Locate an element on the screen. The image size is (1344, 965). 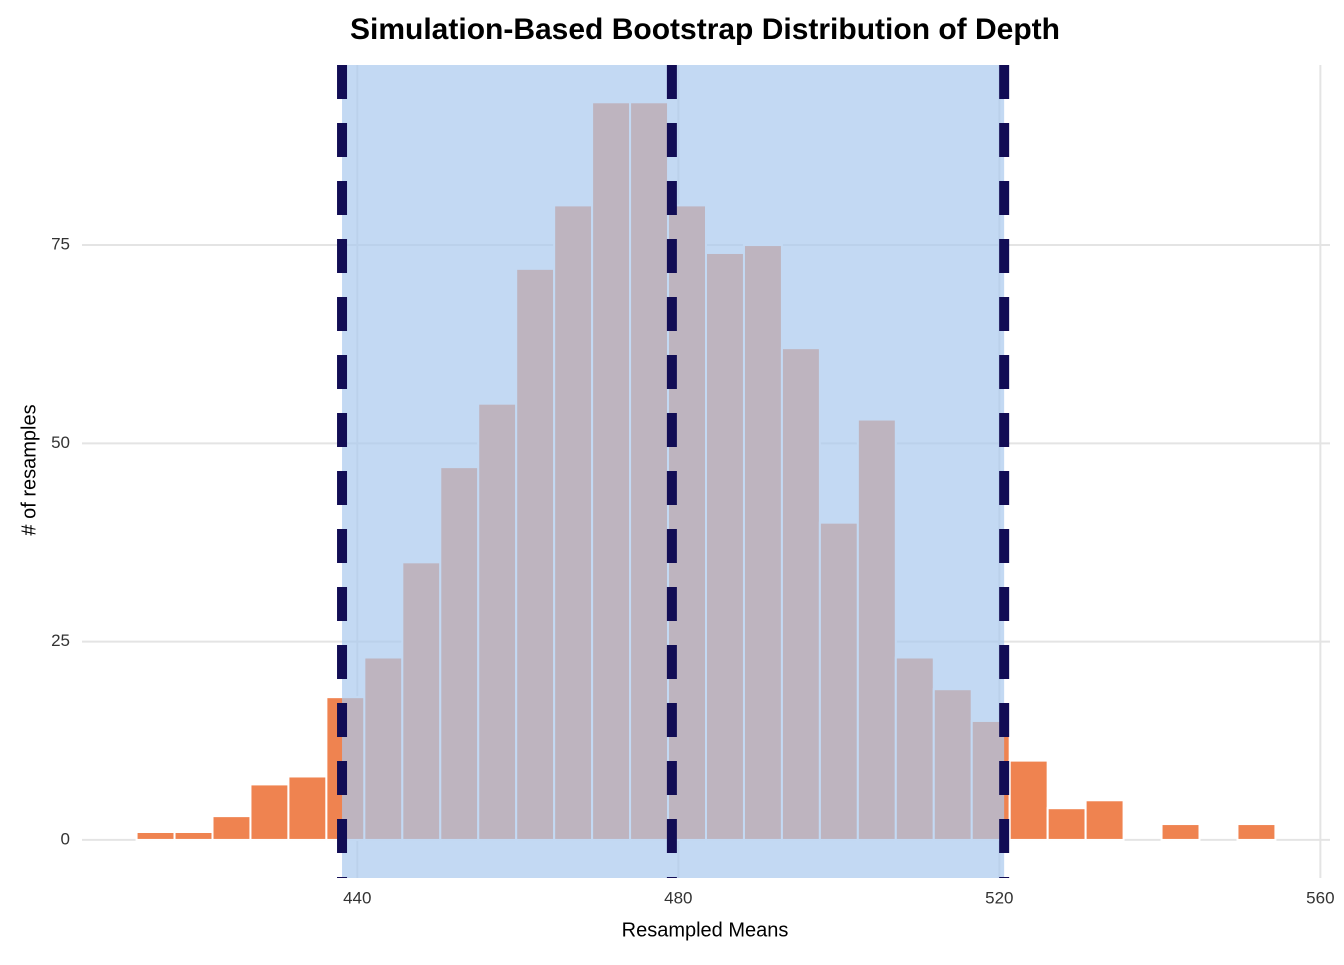
x-tick-label: 480 is located at coordinates (678, 897).